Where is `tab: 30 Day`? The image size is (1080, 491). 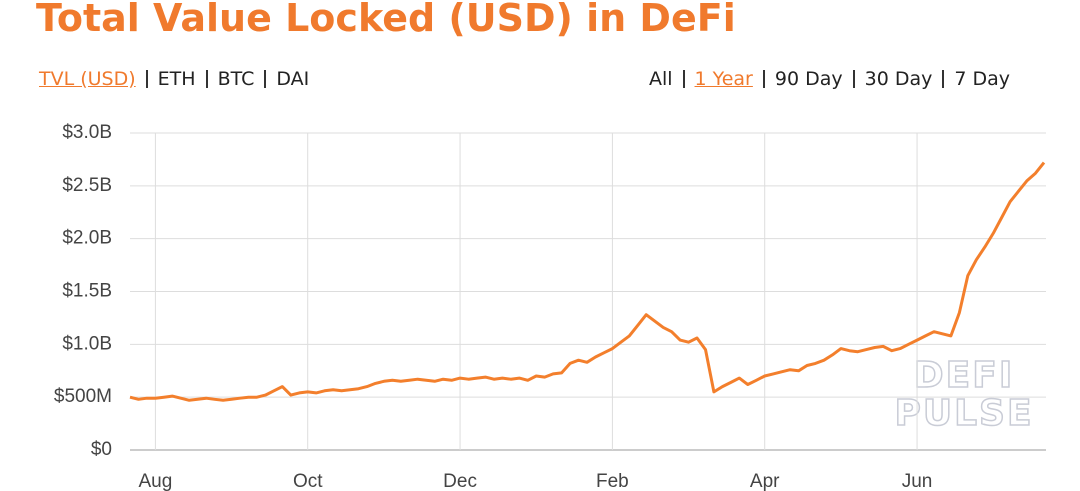
tab: 30 Day is located at coordinates (897, 79).